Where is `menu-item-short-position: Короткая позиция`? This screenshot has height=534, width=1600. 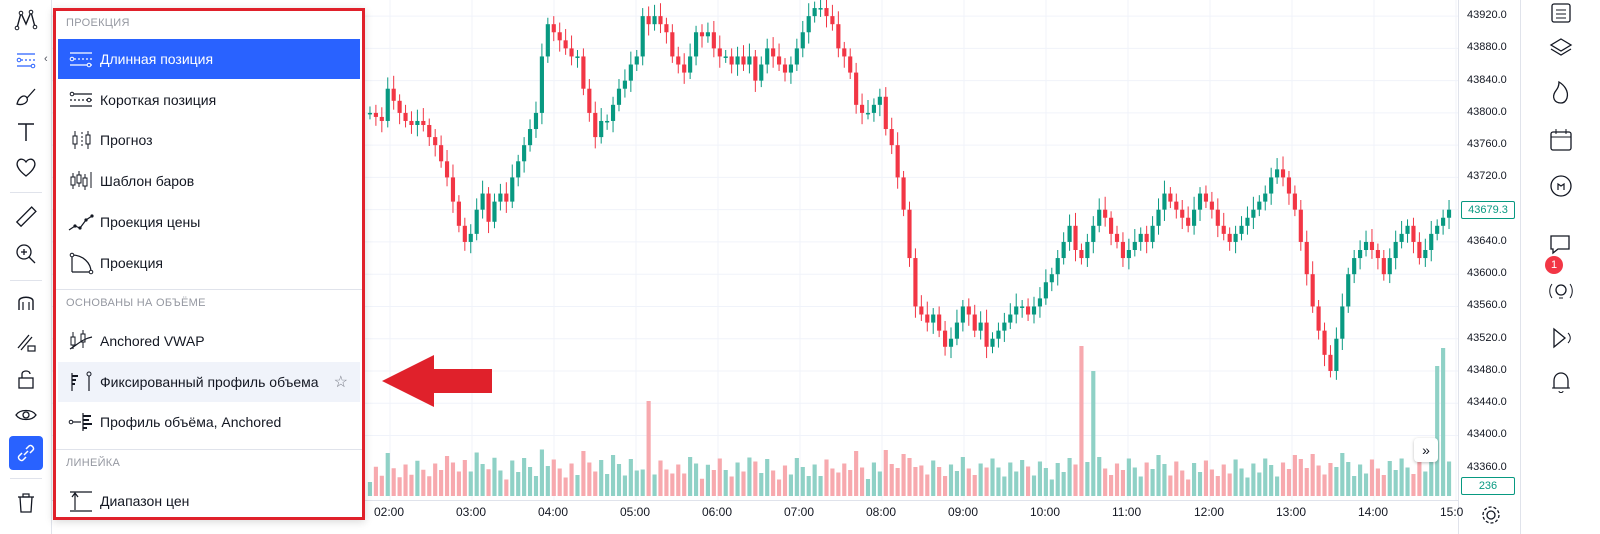 menu-item-short-position: Короткая позиция is located at coordinates (209, 100).